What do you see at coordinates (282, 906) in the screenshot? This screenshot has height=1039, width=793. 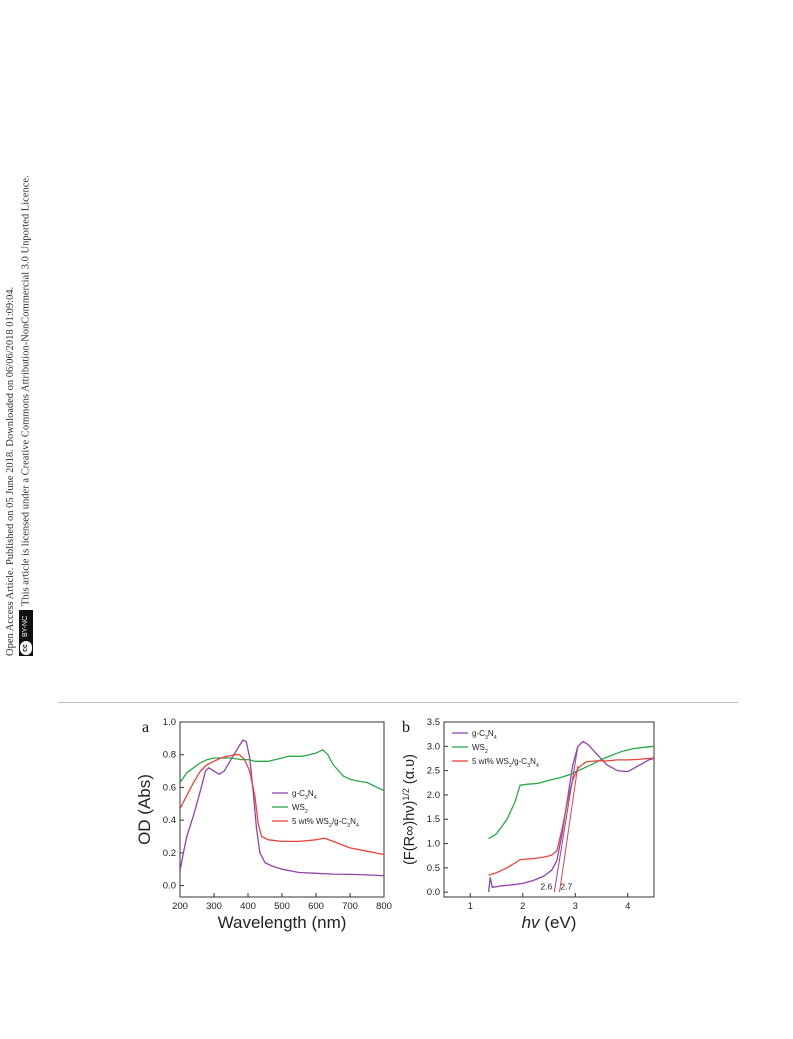 I see `x-tick-label-a: 500` at bounding box center [282, 906].